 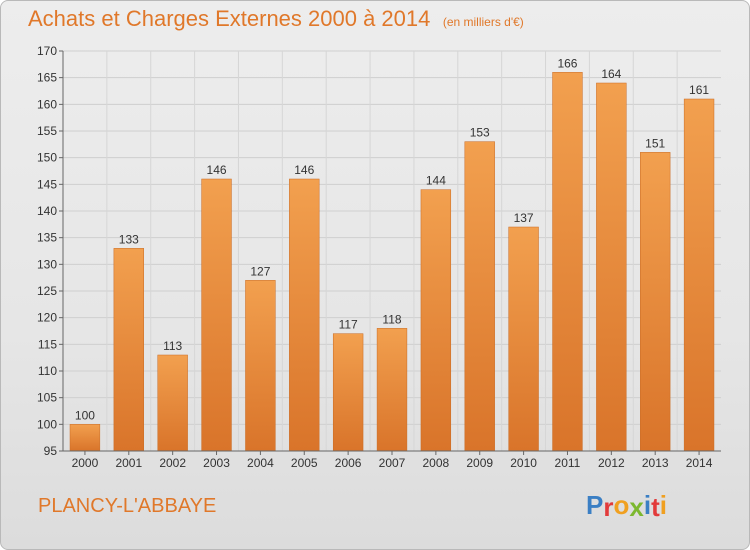 I want to click on bar-2007, so click(x=392, y=390).